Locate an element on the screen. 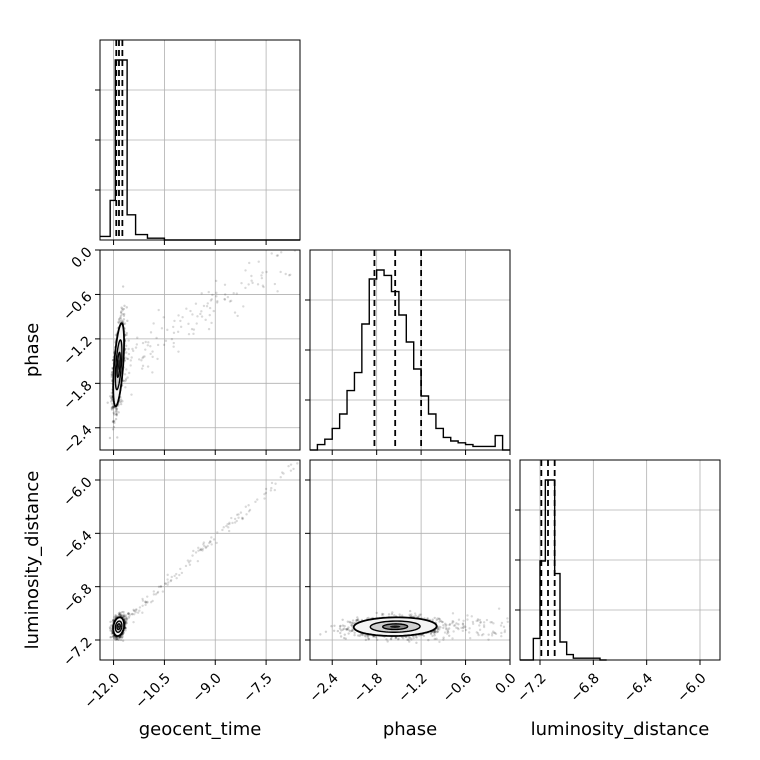 This screenshot has height=760, width=760. hist-panel-geocent-time is located at coordinates (197, 140).